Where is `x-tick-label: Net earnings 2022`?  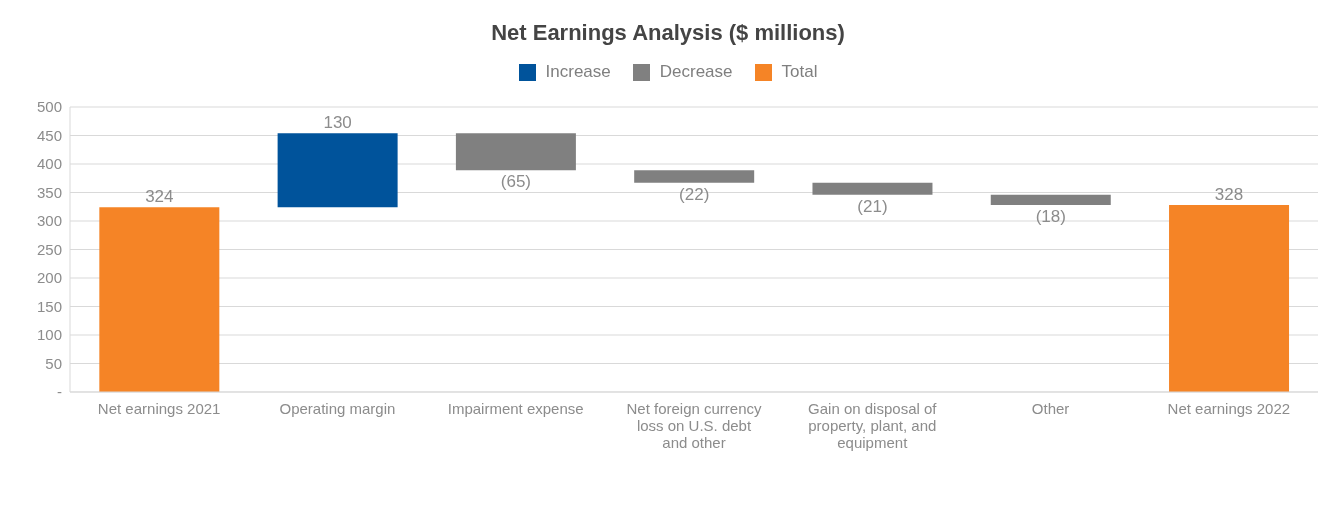 x-tick-label: Net earnings 2022 is located at coordinates (1229, 408).